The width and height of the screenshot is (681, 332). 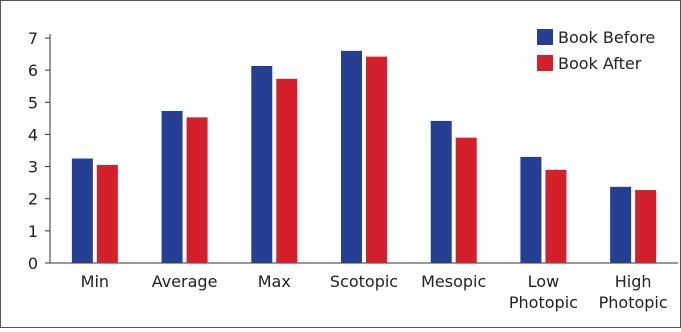 I want to click on y-tick-label: 4, so click(x=33, y=134).